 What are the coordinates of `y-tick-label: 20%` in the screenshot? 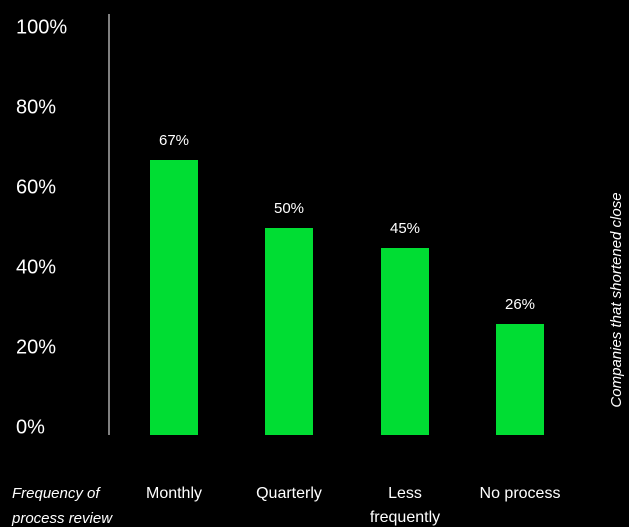 It's located at (36, 347).